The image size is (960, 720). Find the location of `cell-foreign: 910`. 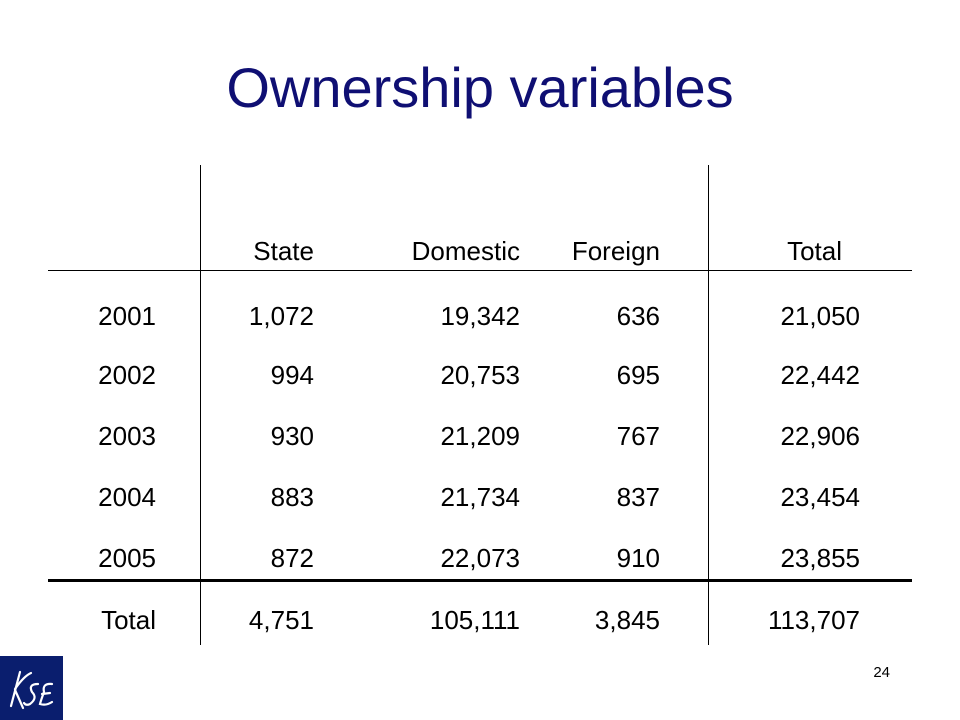

cell-foreign: 910 is located at coordinates (638, 558).